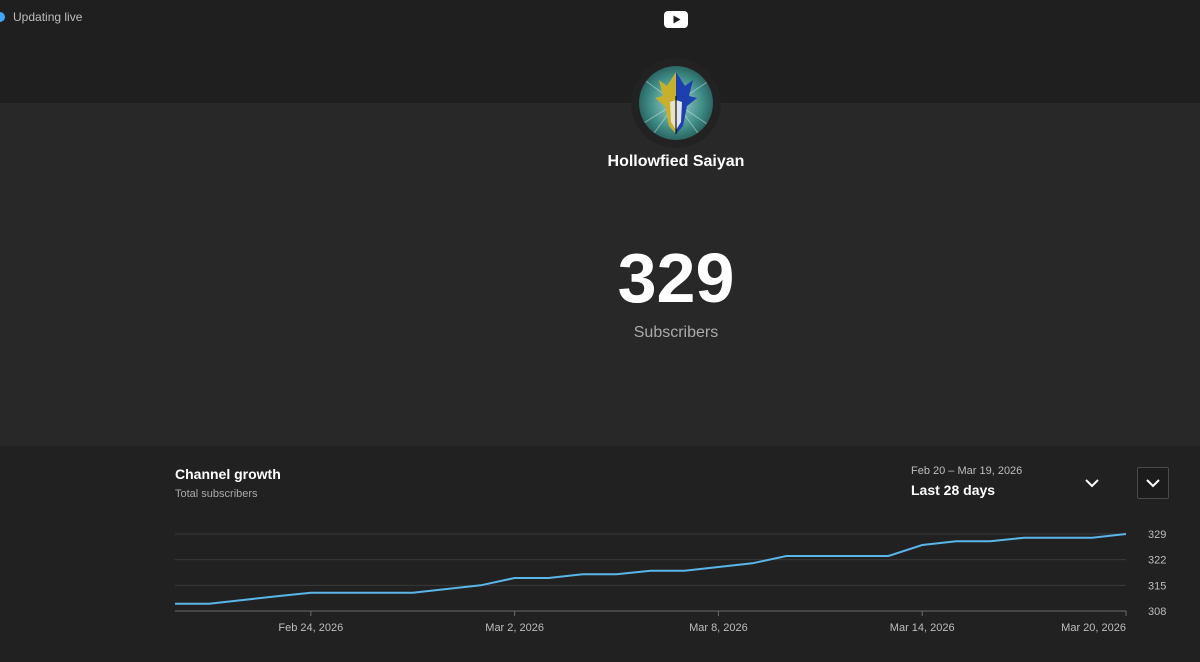  What do you see at coordinates (48, 17) in the screenshot?
I see `live-status-label: Updating live` at bounding box center [48, 17].